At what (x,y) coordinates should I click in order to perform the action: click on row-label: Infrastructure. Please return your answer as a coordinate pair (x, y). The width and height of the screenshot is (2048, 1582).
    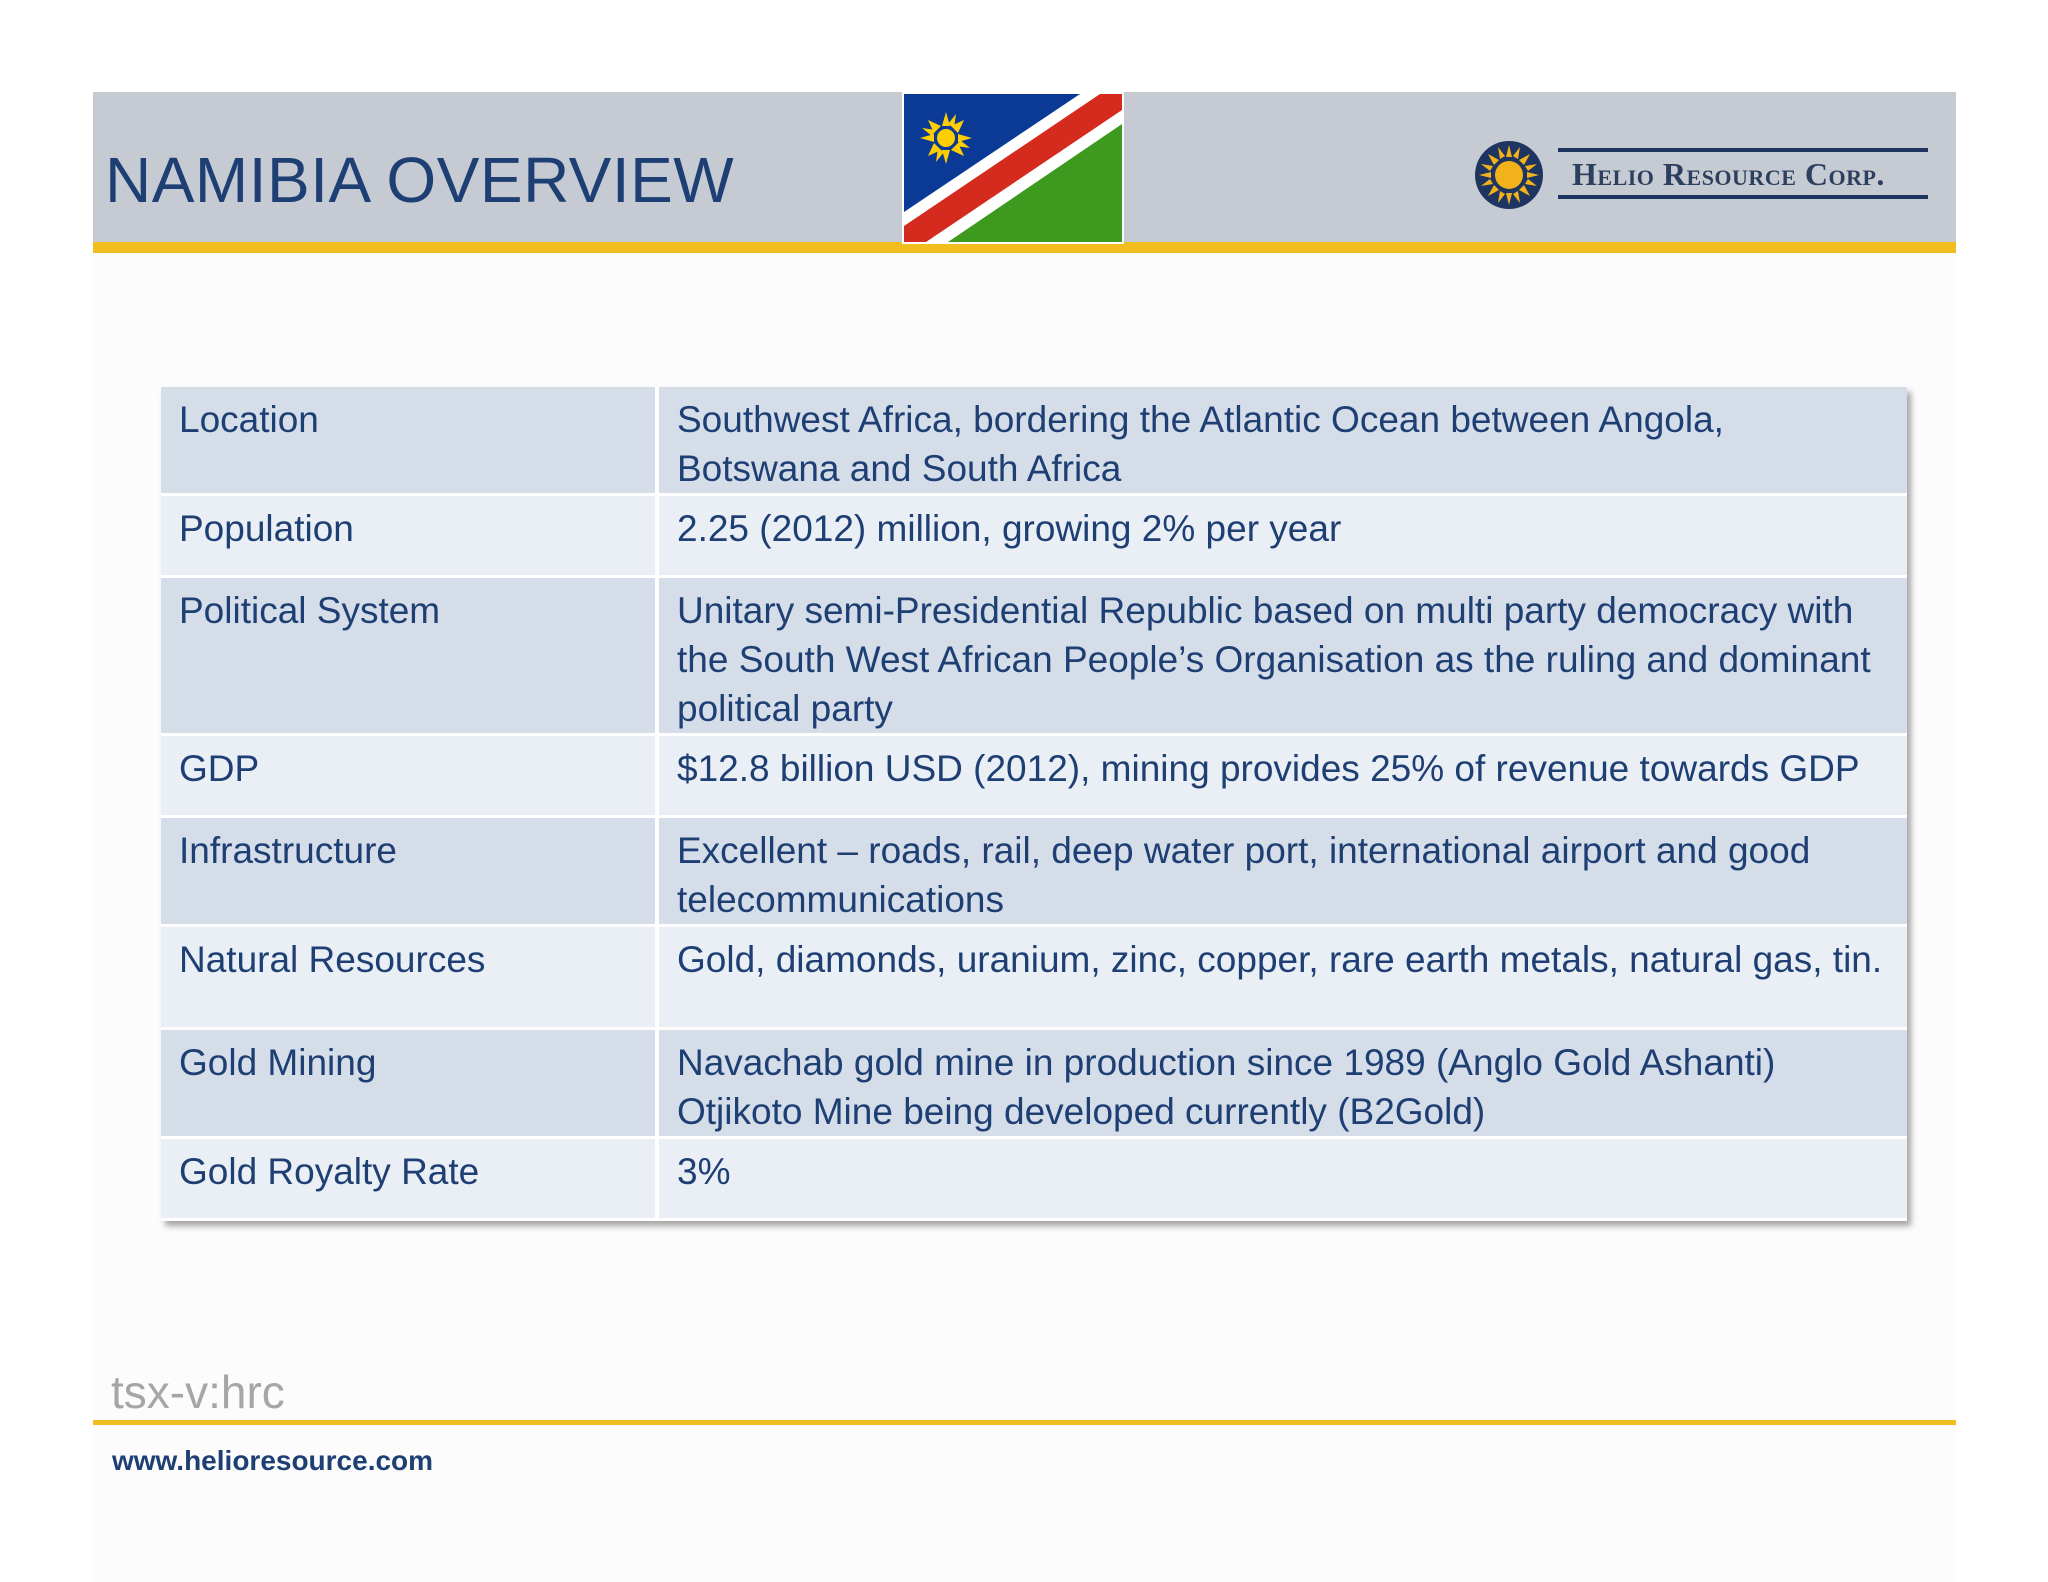
    Looking at the image, I should click on (410, 871).